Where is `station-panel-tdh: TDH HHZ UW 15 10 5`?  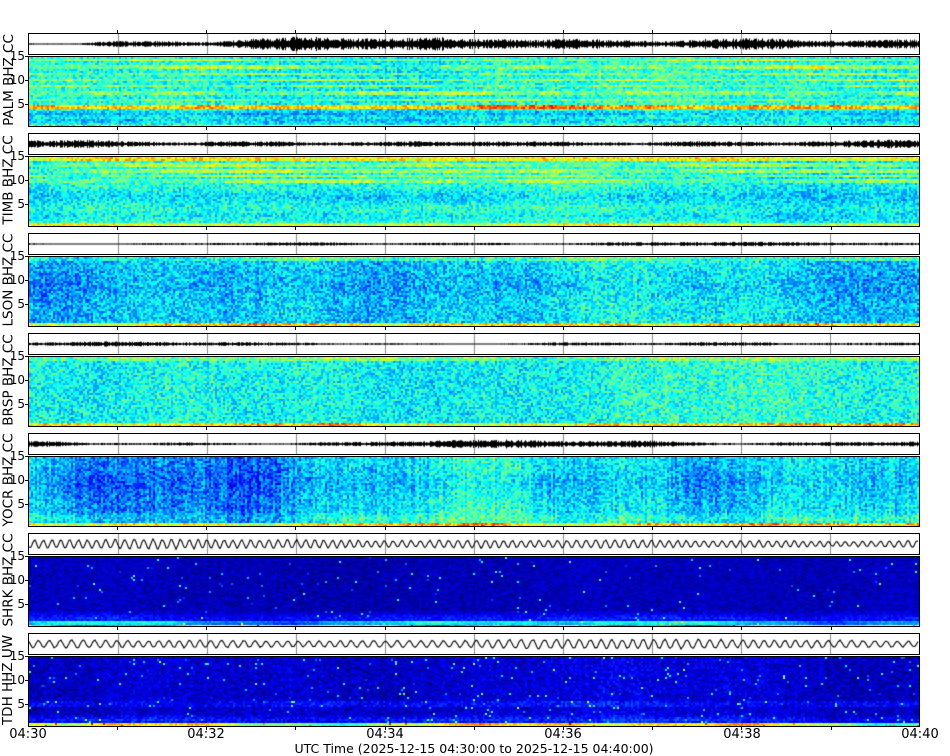
station-panel-tdh: TDH HHZ UW 15 10 5 is located at coordinates (475, 681).